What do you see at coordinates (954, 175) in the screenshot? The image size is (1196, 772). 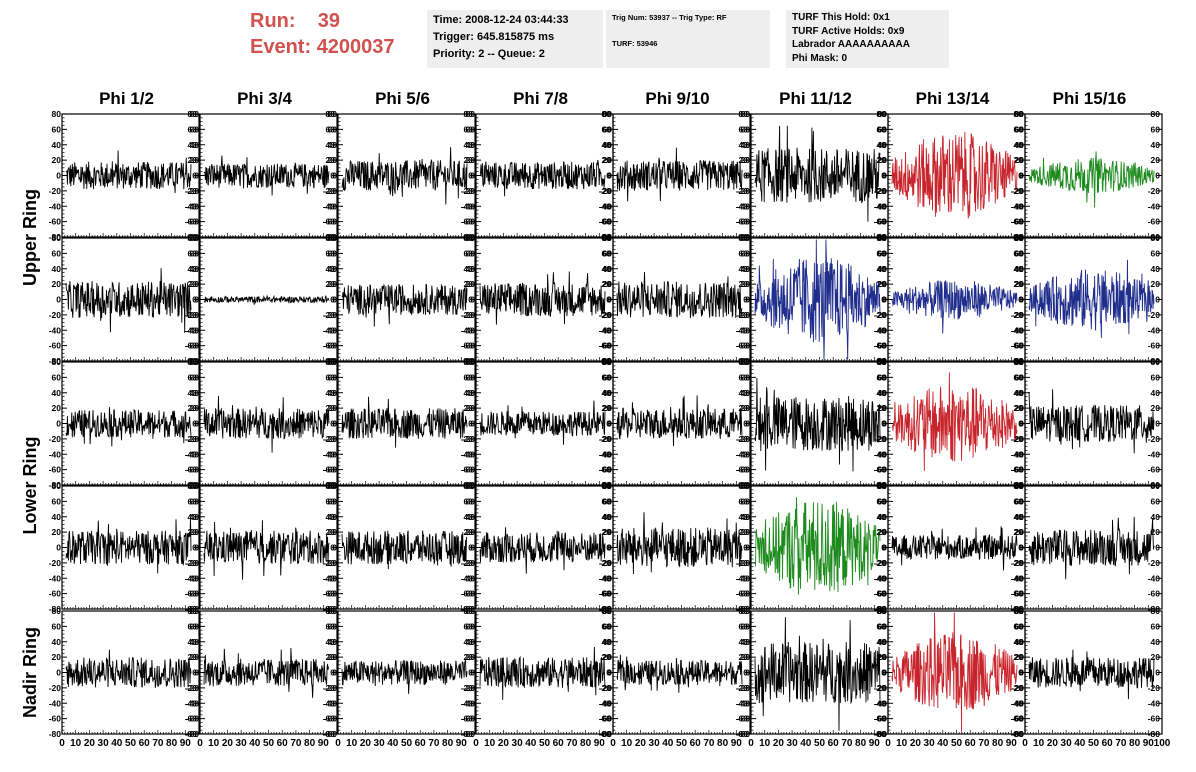 I see `waveform-r1-c7` at bounding box center [954, 175].